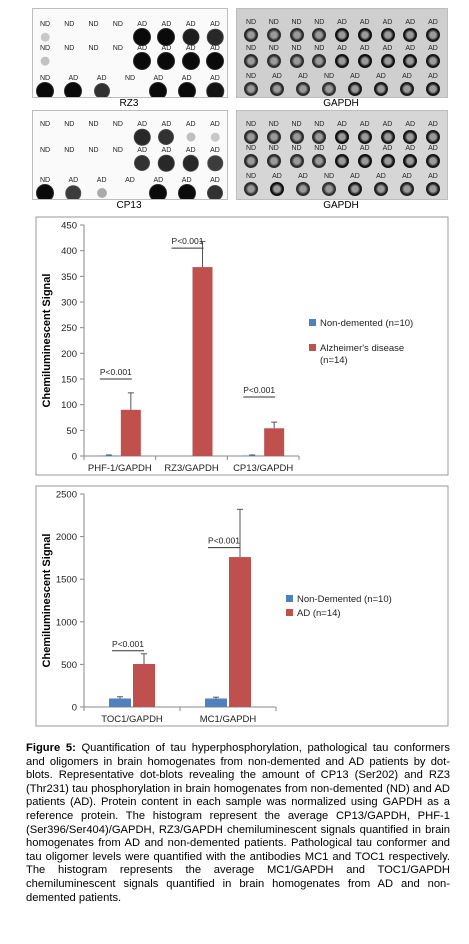  What do you see at coordinates (74, 708) in the screenshot?
I see `y-tick-label: 0` at bounding box center [74, 708].